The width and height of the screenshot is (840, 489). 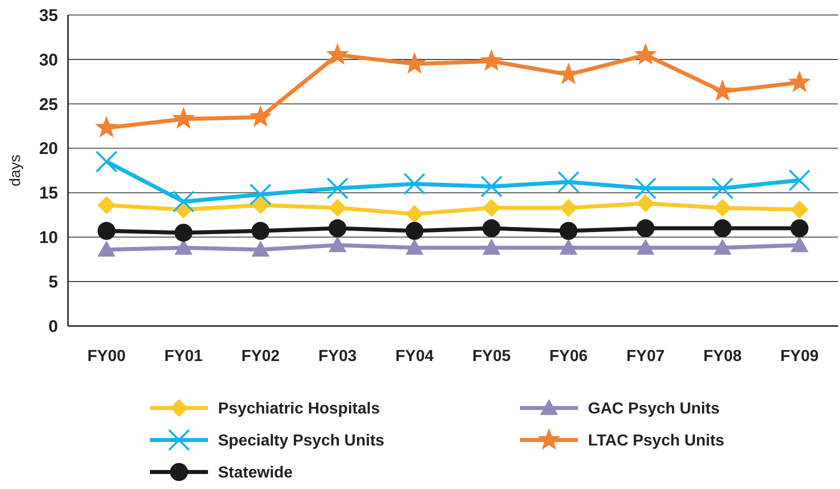 I want to click on x-tick-label: FY05, so click(x=491, y=356).